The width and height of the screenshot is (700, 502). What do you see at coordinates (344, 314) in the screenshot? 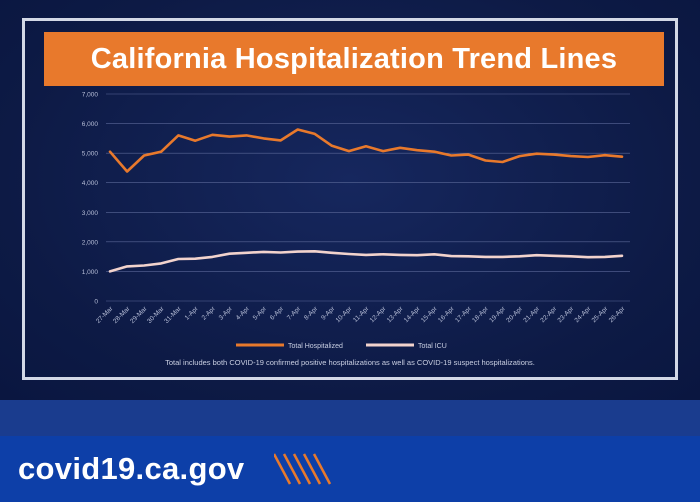
I see `x-tick-label: 10-Apr` at bounding box center [344, 314].